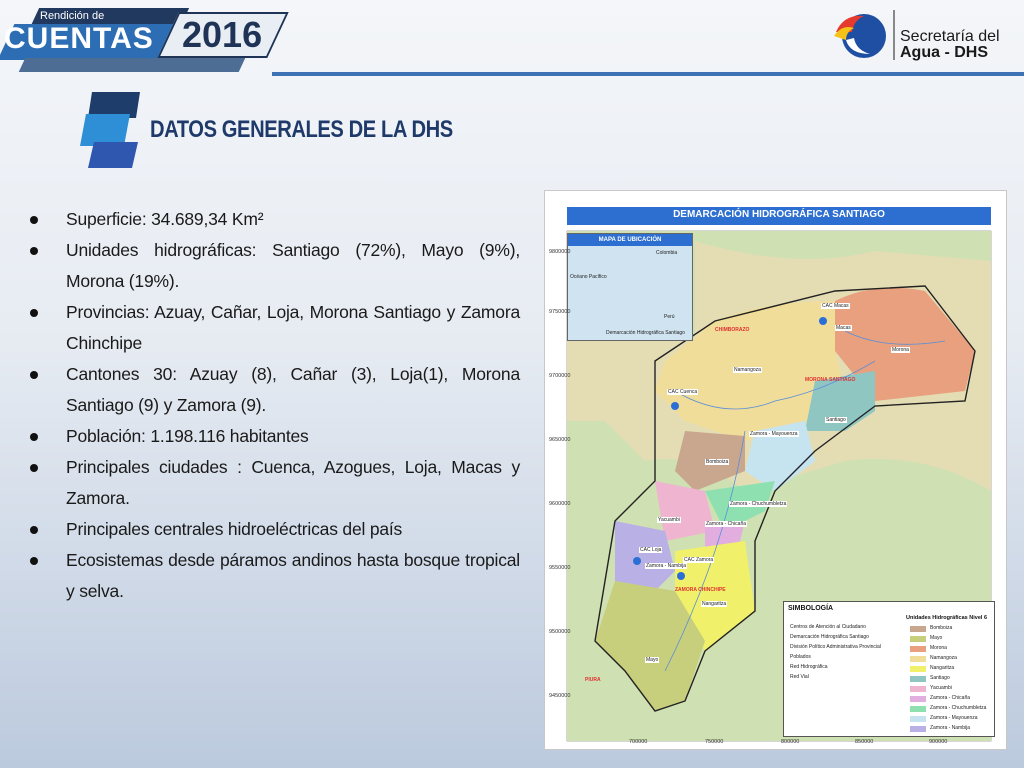 This screenshot has height=768, width=1024. I want to click on x-tick: 900000, so click(938, 742).